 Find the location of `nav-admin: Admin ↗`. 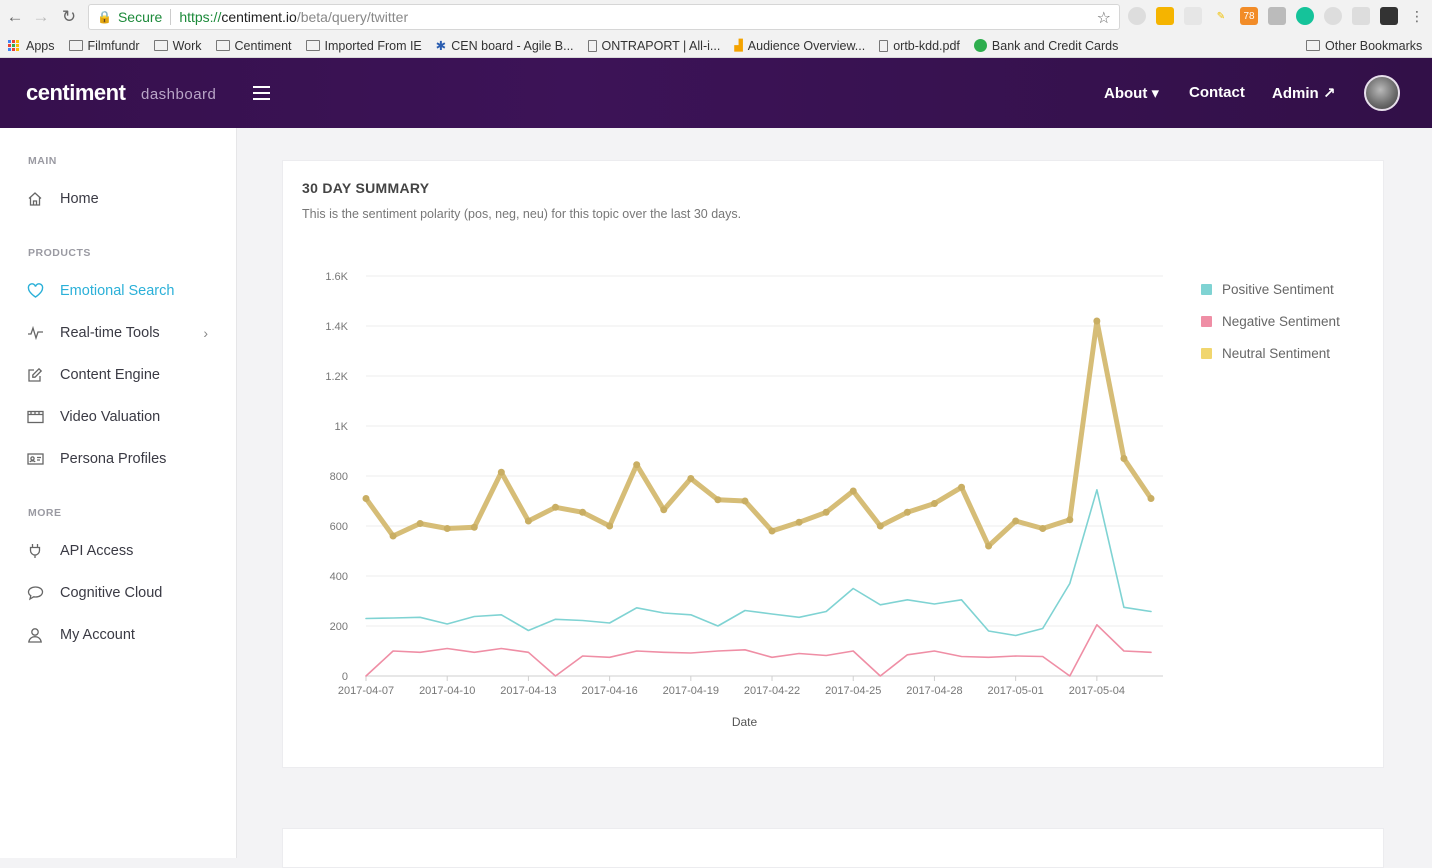

nav-admin: Admin ↗ is located at coordinates (1304, 93).